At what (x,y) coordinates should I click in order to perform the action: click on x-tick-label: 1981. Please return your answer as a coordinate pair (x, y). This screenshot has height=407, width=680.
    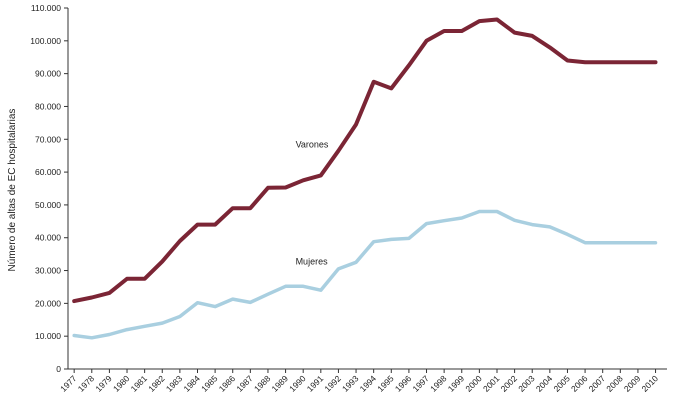
    Looking at the image, I should click on (139, 383).